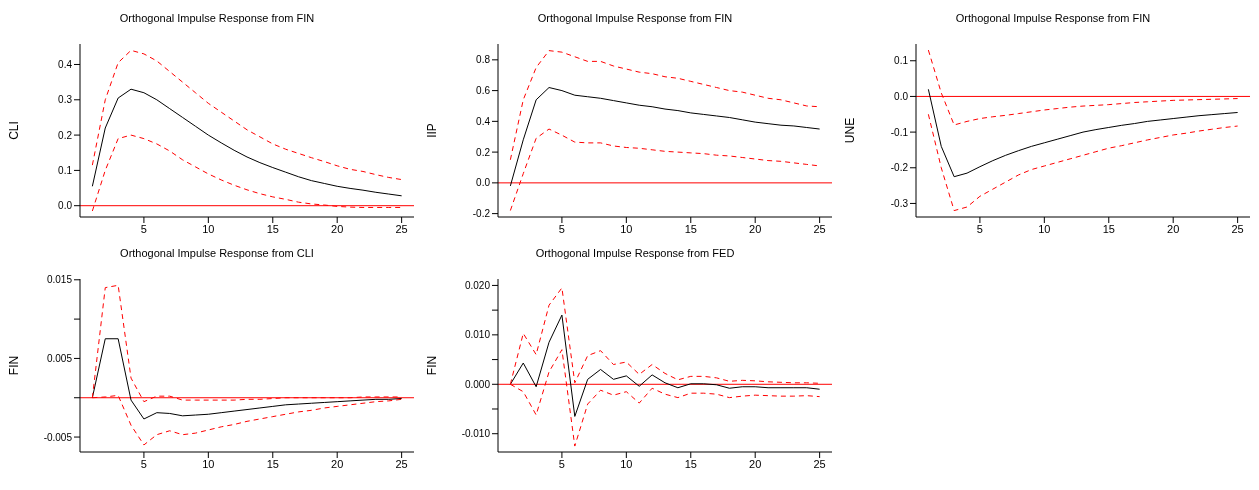  Describe the element at coordinates (899, 132) in the screenshot. I see `y-tick-label: -0.1` at that location.